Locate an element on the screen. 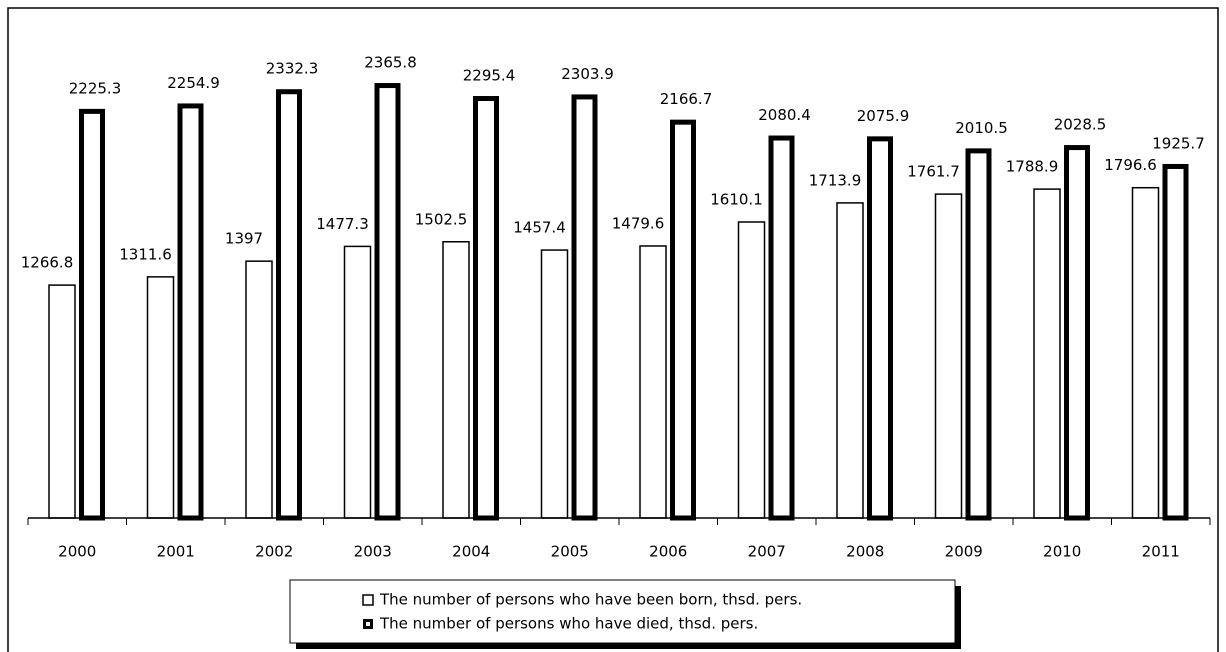 The width and height of the screenshot is (1226, 652). data-label: 1266.8 is located at coordinates (47, 263).